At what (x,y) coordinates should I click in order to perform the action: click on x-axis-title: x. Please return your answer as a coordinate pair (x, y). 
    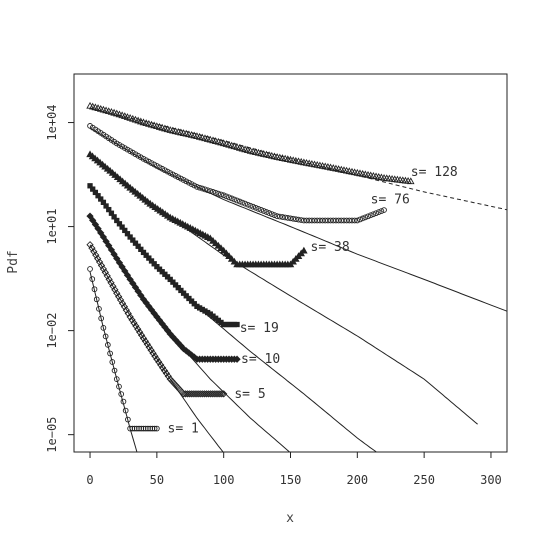
    Looking at the image, I should click on (290, 518).